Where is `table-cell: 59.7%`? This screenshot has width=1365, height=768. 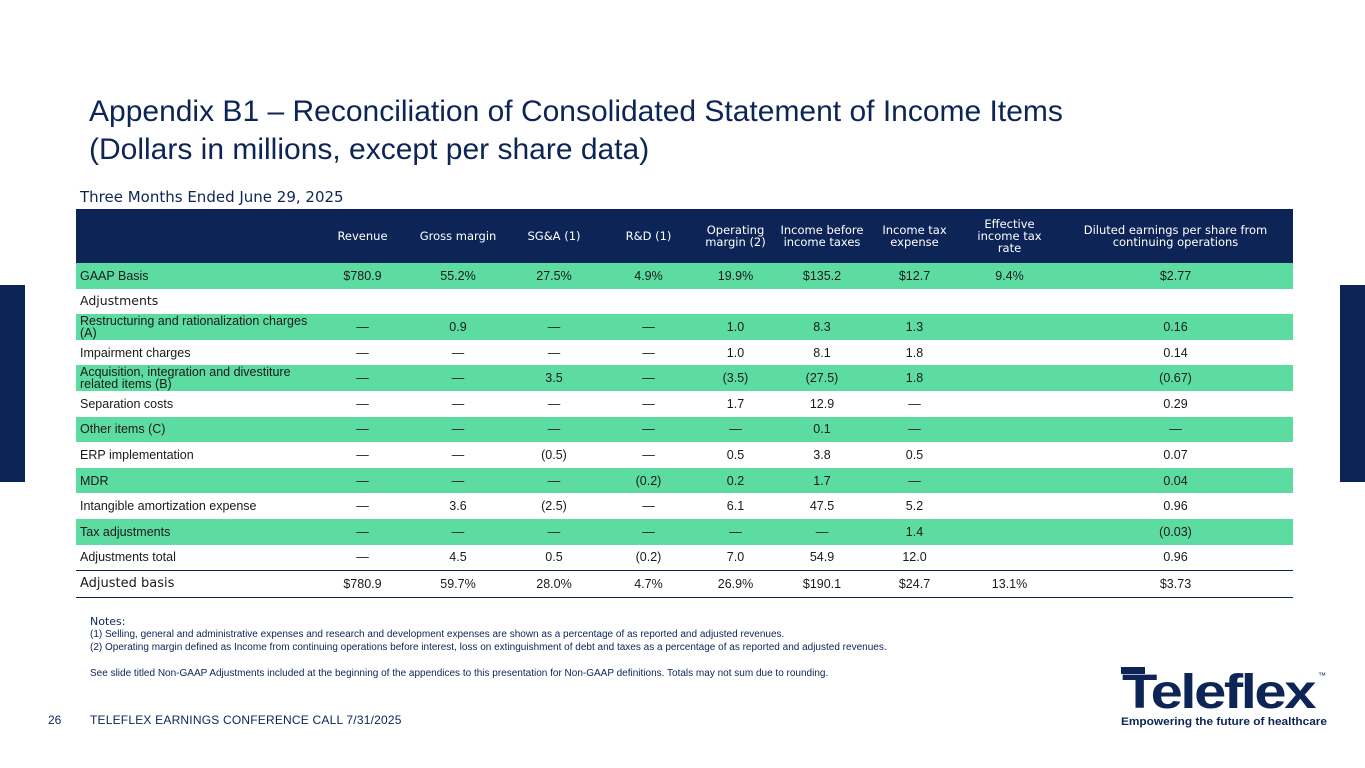 table-cell: 59.7% is located at coordinates (458, 584).